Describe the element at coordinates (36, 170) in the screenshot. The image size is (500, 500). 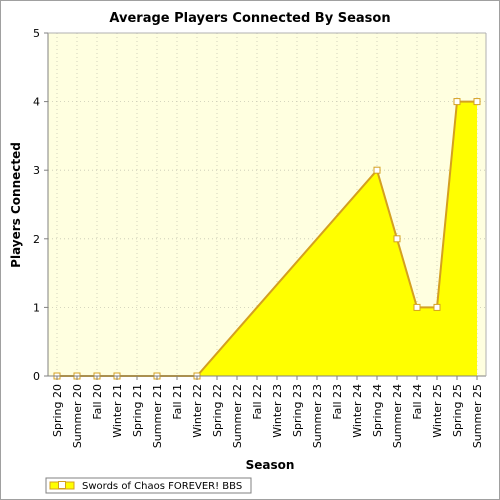
I see `y-tick-label: 3` at that location.